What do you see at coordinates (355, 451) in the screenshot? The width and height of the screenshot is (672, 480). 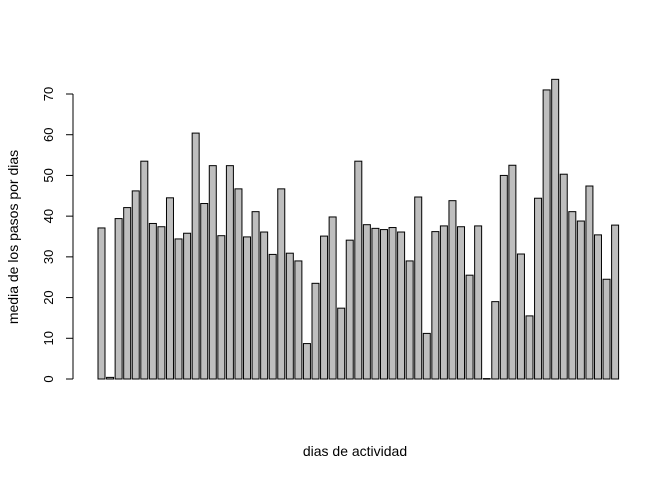 I see `x-axis-title: dias de actividad` at bounding box center [355, 451].